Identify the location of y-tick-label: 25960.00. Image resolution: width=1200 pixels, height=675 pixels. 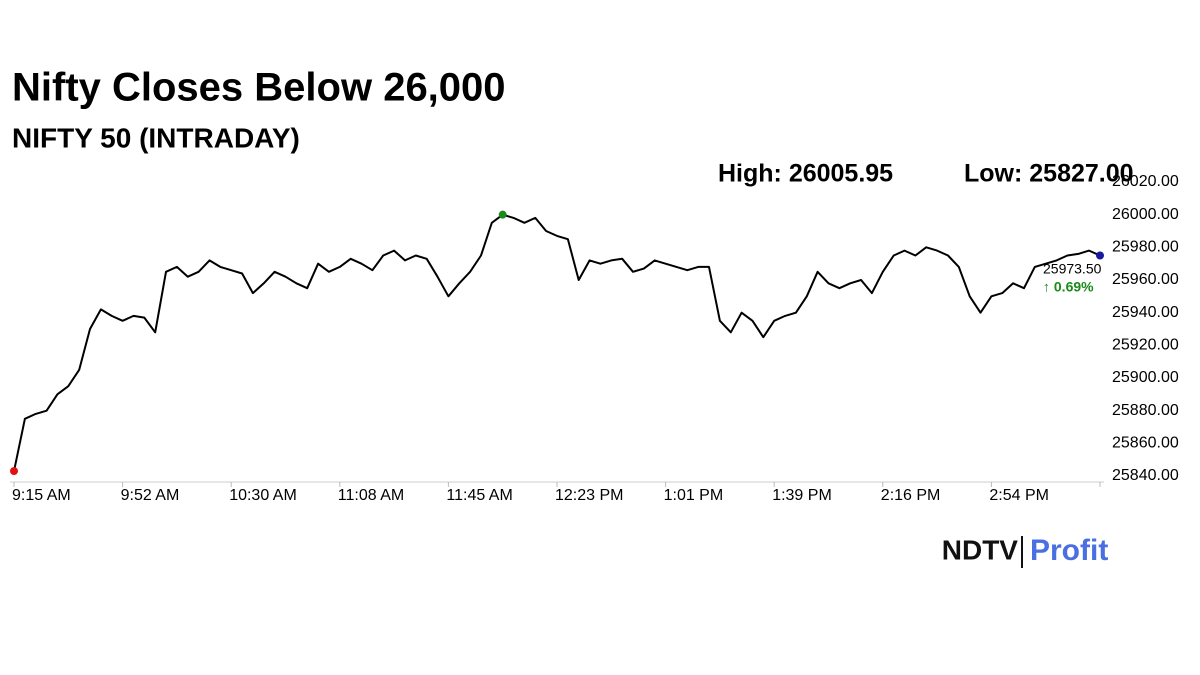
(1145, 279).